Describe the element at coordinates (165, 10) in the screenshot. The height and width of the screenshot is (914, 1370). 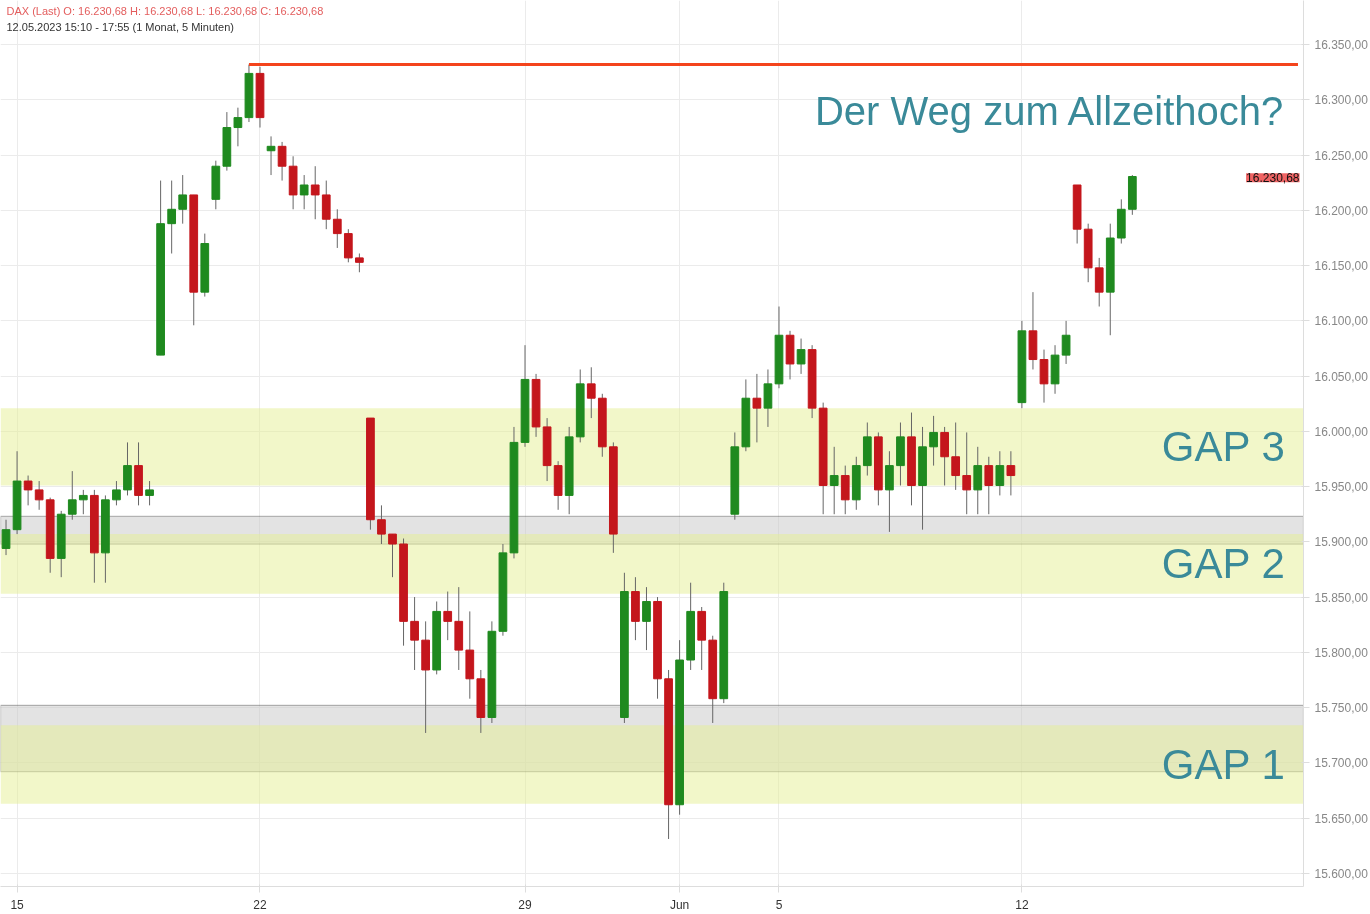
I see `chart-title: DAX (Last) O: 16.230,68 H: 16.230,68 L: 16.230,68 C: 16.230,68` at that location.